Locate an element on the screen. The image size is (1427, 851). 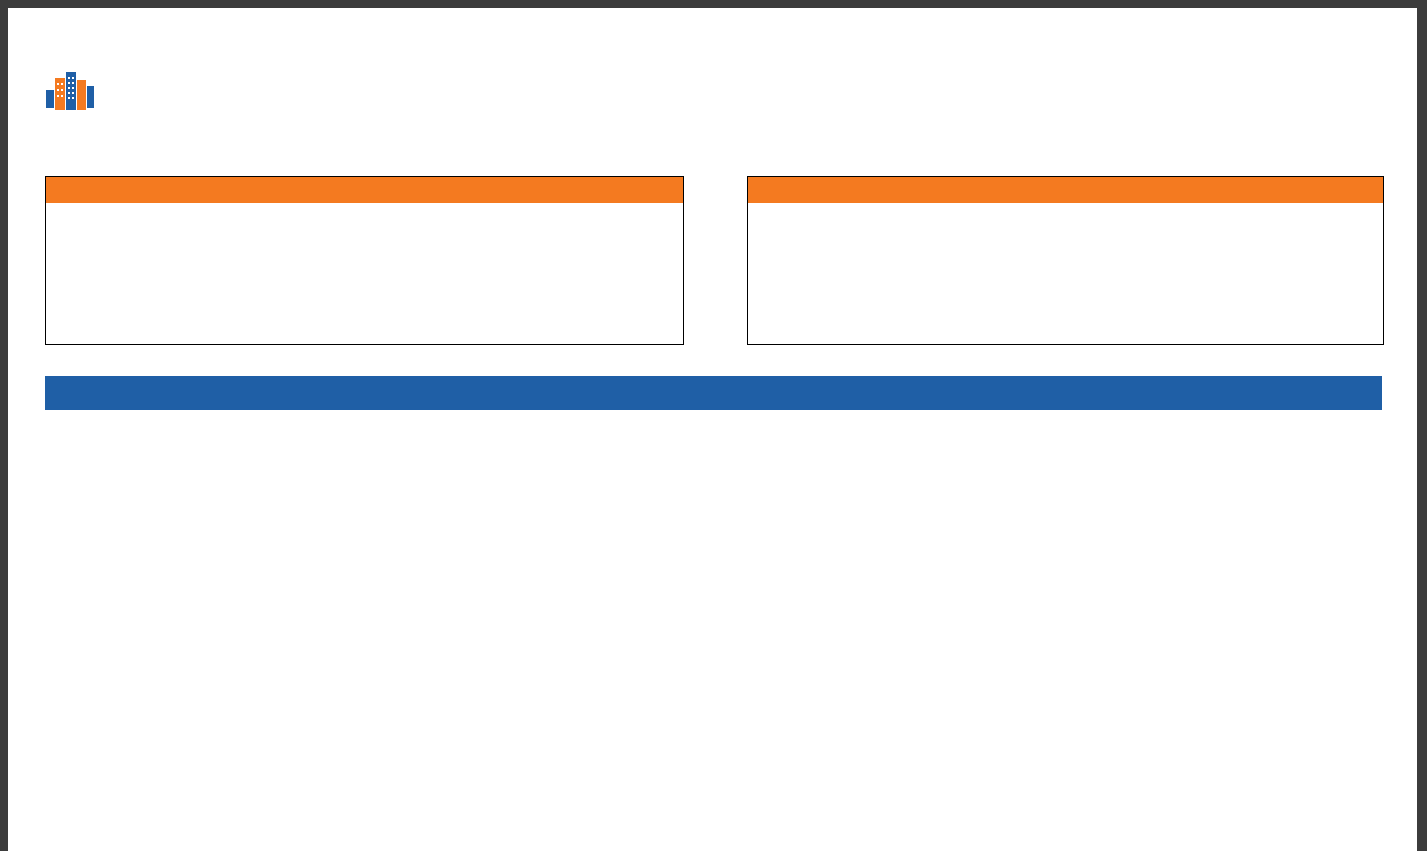
viewer-right-edge is located at coordinates (1422, 425).